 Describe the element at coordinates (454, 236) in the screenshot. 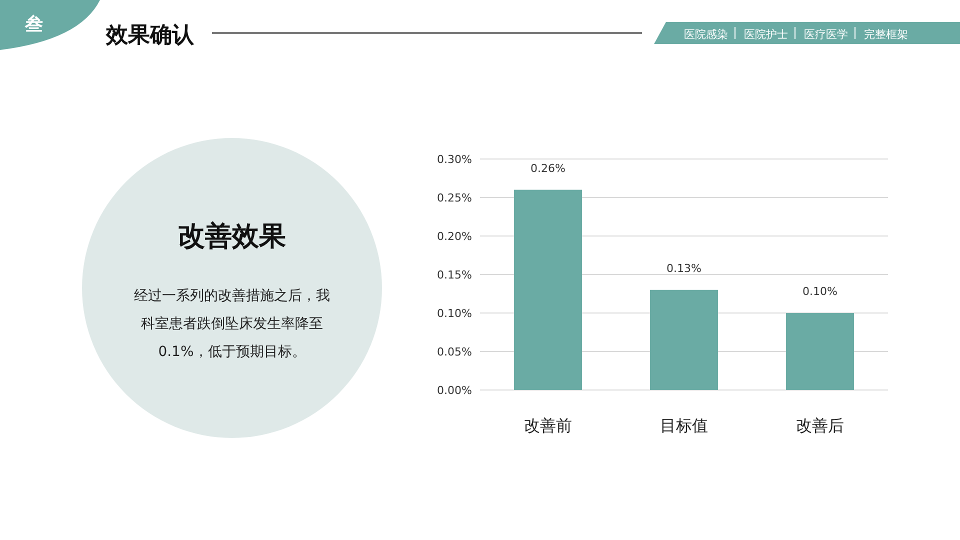

I see `y-tick-label: 0.20%` at that location.